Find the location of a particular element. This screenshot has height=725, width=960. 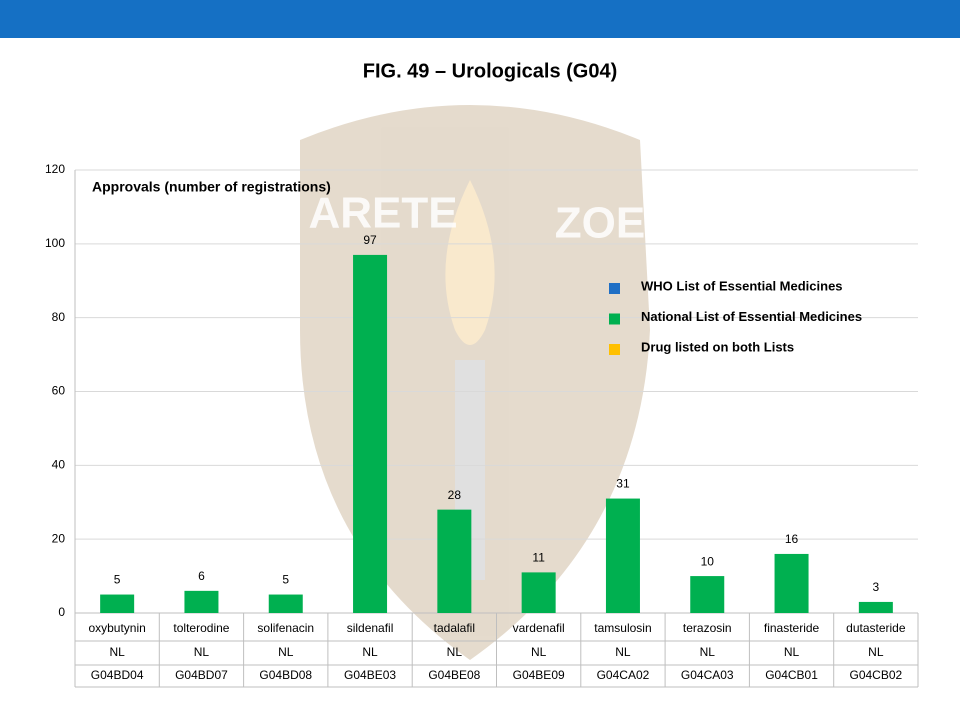

data-label: 10 is located at coordinates (708, 561).